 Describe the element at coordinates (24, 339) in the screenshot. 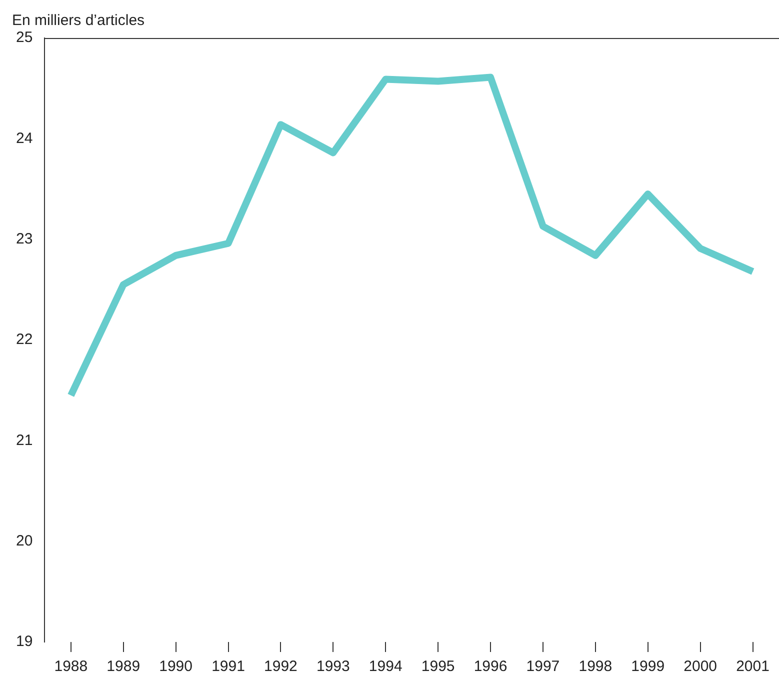

I see `y-tick-label: 22` at that location.